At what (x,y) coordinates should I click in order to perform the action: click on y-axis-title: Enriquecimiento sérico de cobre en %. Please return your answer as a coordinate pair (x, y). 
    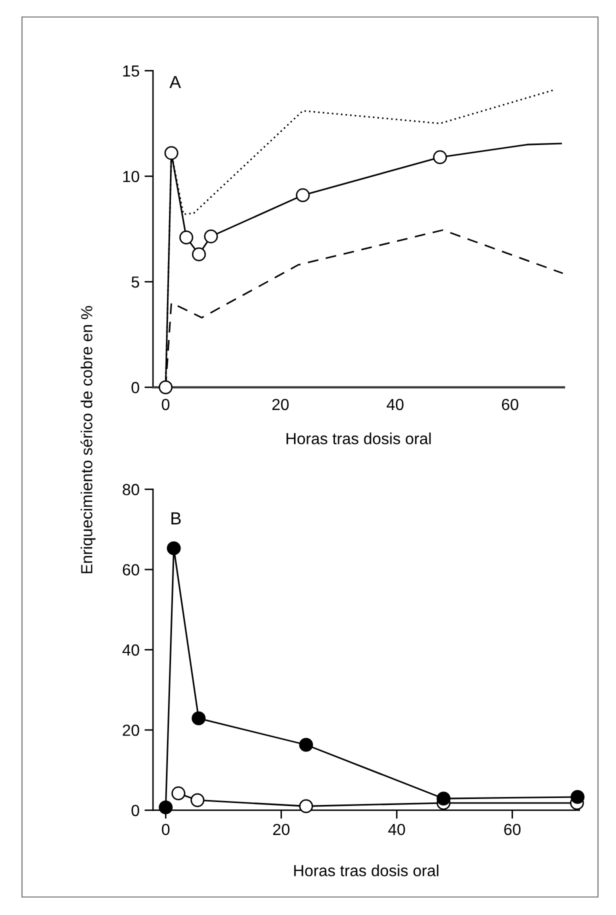
    Looking at the image, I should click on (88, 440).